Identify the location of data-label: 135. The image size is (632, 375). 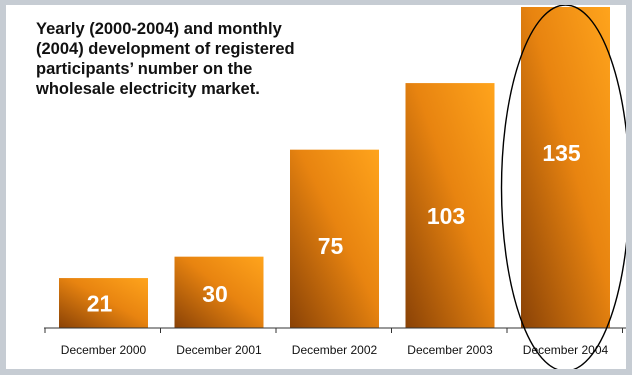
(561, 153).